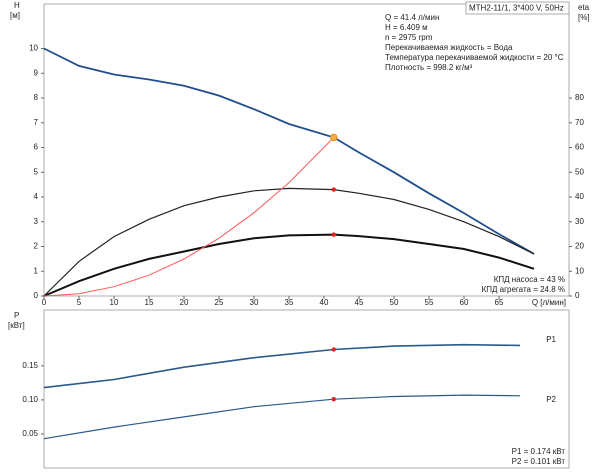 This screenshot has height=474, width=600. Describe the element at coordinates (30, 433) in the screenshot. I see `y-tick-label: 0.05` at that location.